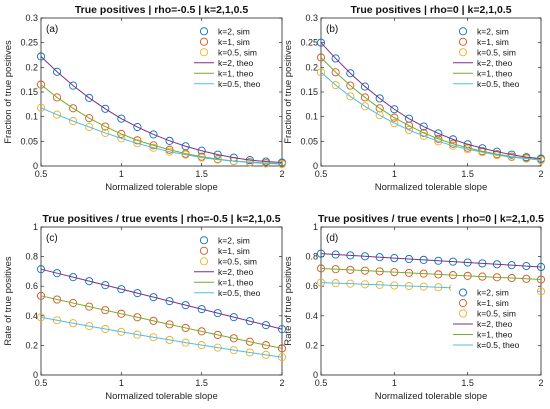  I want to click on y-tick-label: 0.8, so click(31, 257).